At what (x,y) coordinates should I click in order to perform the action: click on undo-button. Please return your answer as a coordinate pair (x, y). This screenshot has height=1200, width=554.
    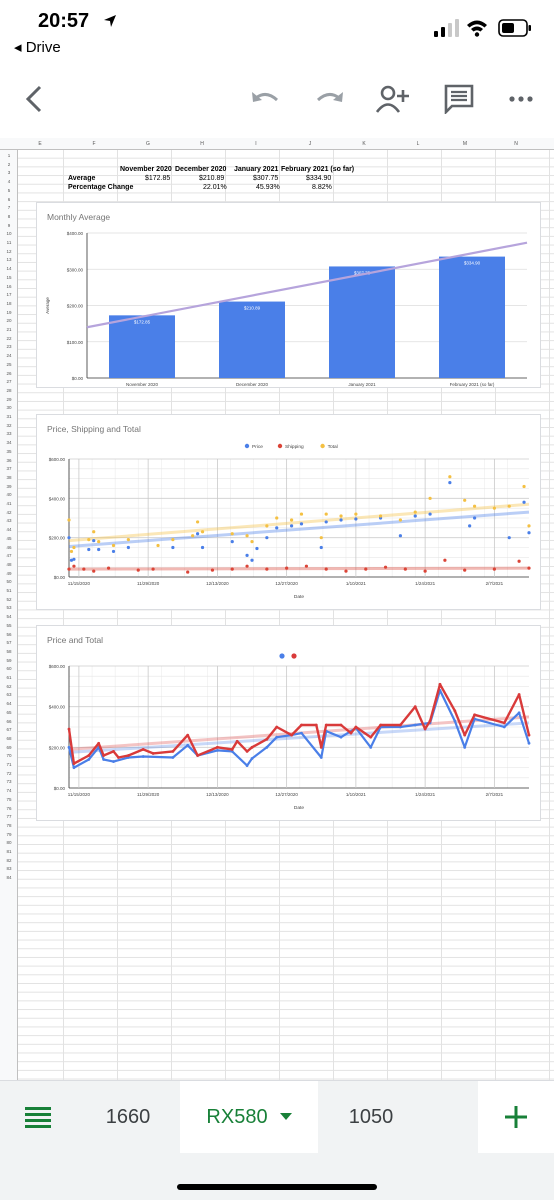
    Looking at the image, I should click on (266, 99).